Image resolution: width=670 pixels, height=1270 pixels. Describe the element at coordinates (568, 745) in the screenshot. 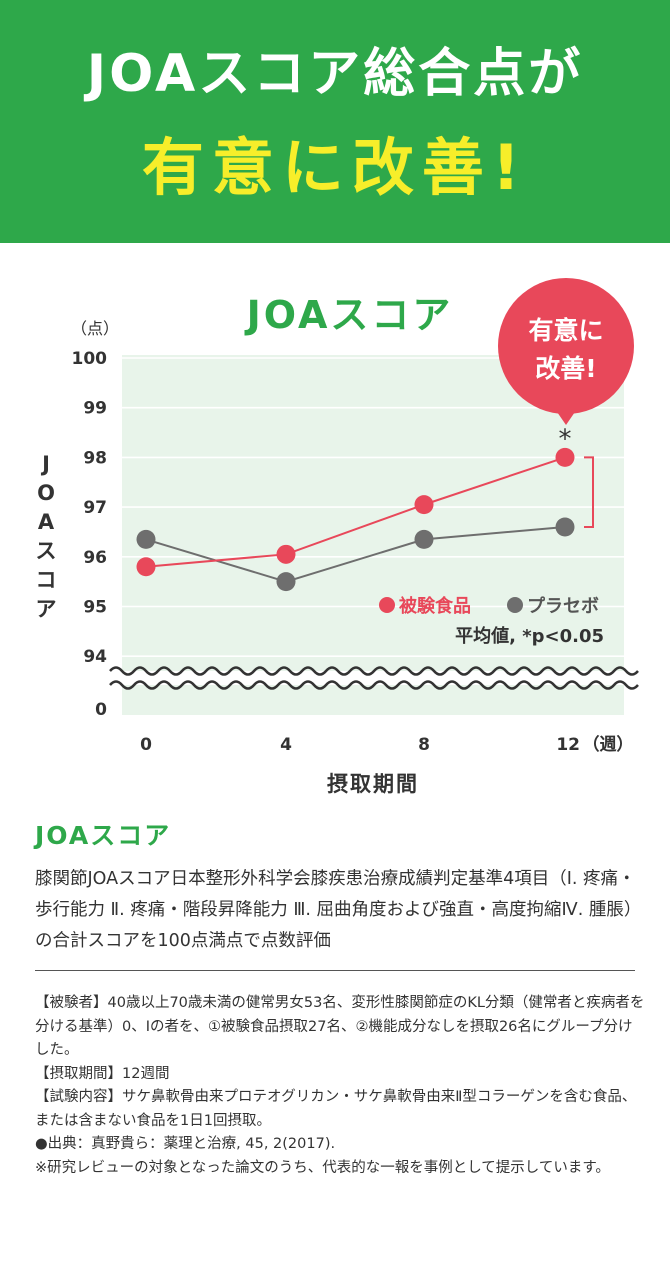

I see `x-tick-label: 12` at that location.